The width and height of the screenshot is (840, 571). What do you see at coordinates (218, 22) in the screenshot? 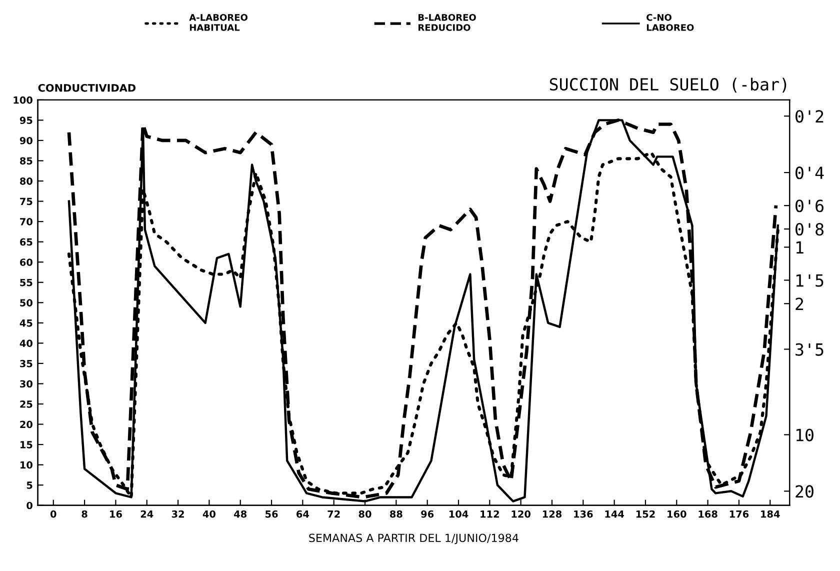
I see `legend-label: A-LABOREO HABITUAL` at bounding box center [218, 22].